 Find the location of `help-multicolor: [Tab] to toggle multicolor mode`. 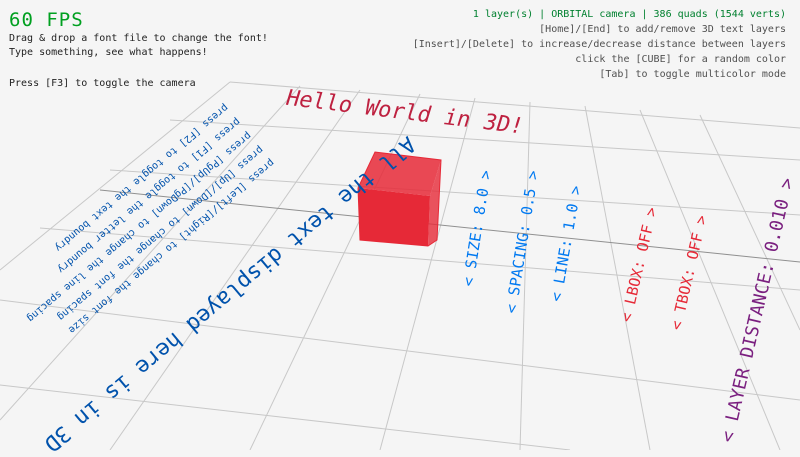

help-multicolor: [Tab] to toggle multicolor mode is located at coordinates (692, 74).